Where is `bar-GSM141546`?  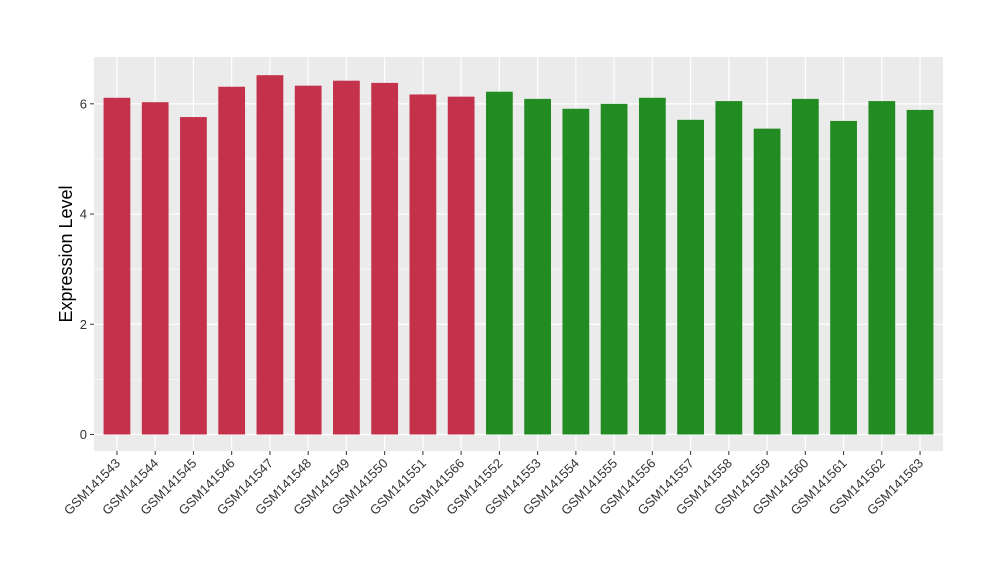
bar-GSM141546 is located at coordinates (232, 260).